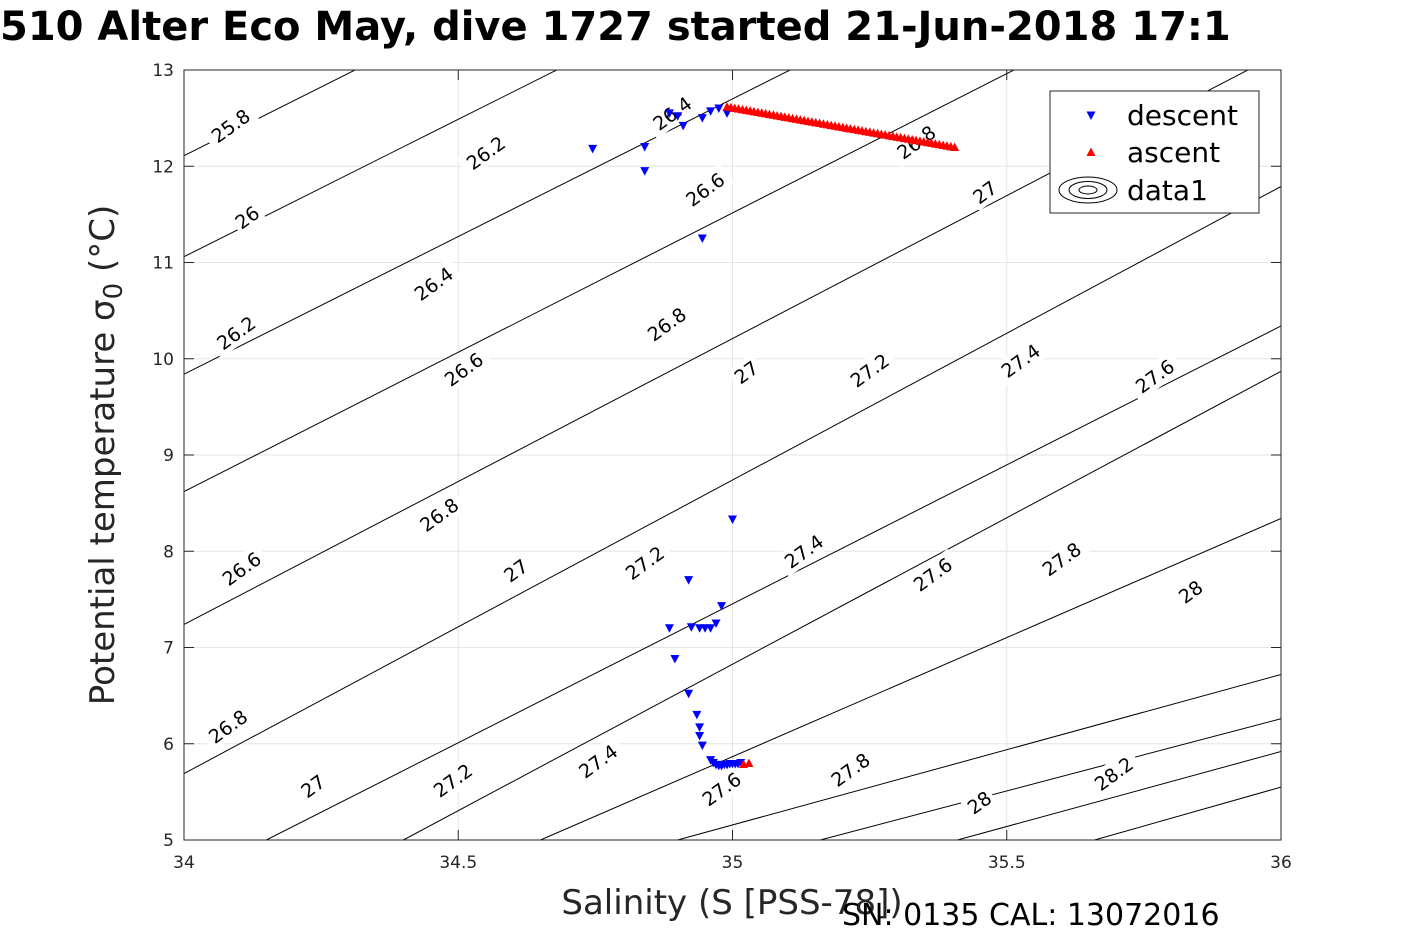  I want to click on legend-ascent-label: ascent, so click(1173, 152).